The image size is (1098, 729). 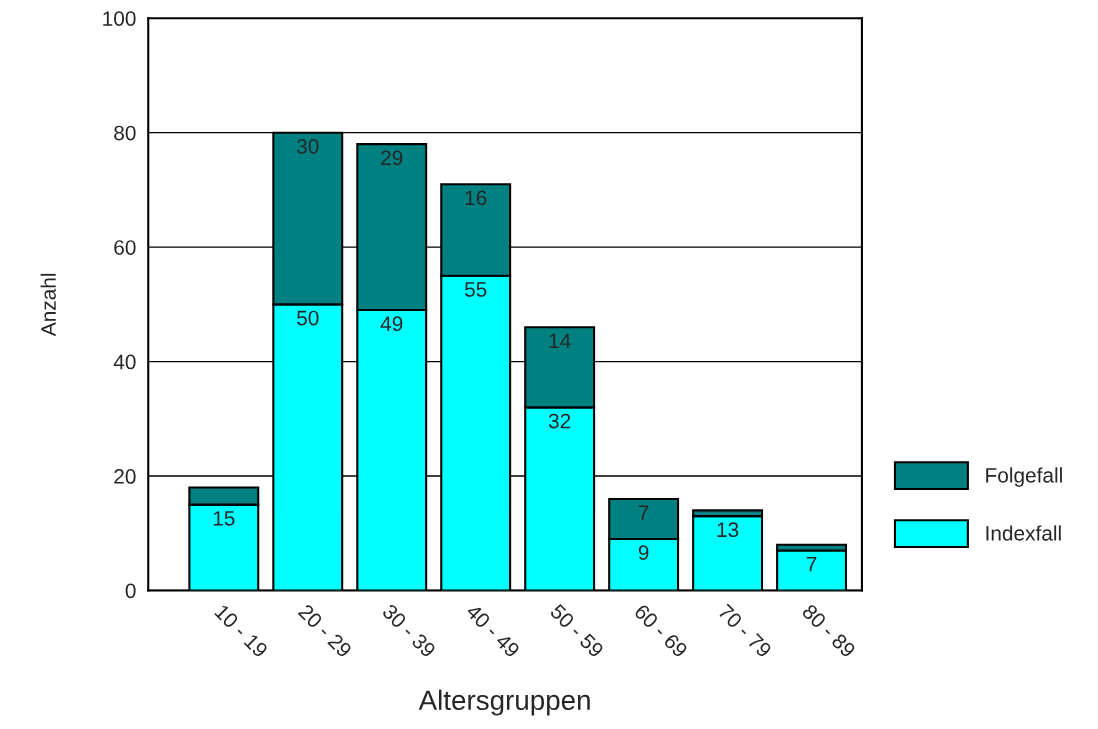 I want to click on x-tick-label: 30 - 39, so click(x=409, y=631).